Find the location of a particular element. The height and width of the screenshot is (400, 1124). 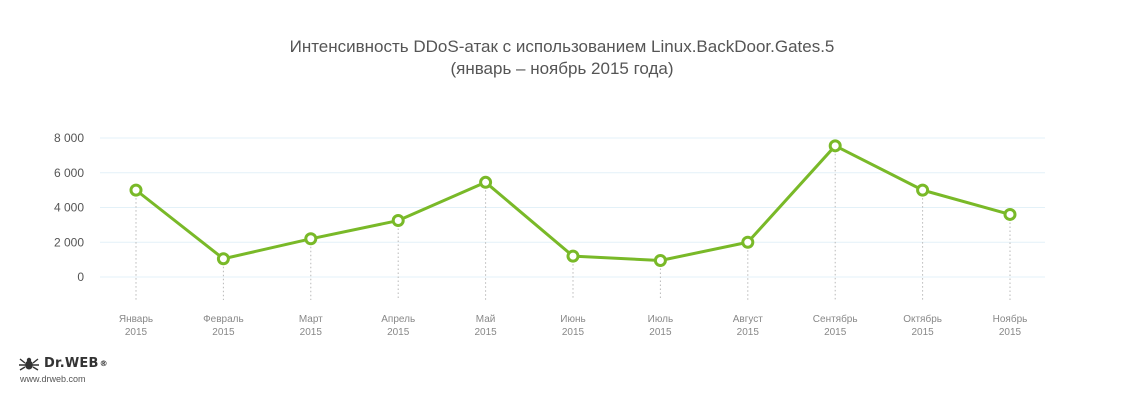

y-tick-label: 8 000 is located at coordinates (69, 138).